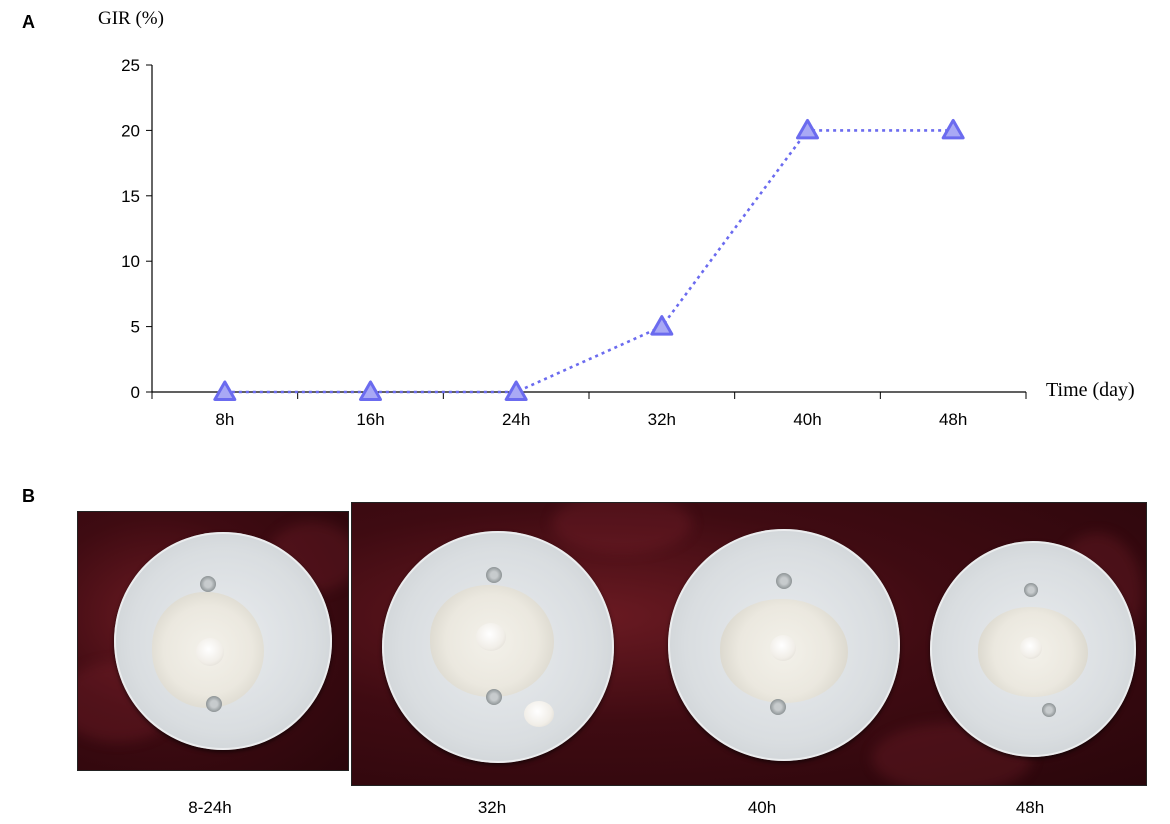 The image size is (1170, 824). Describe the element at coordinates (953, 419) in the screenshot. I see `x-tick-label: 48h` at that location.